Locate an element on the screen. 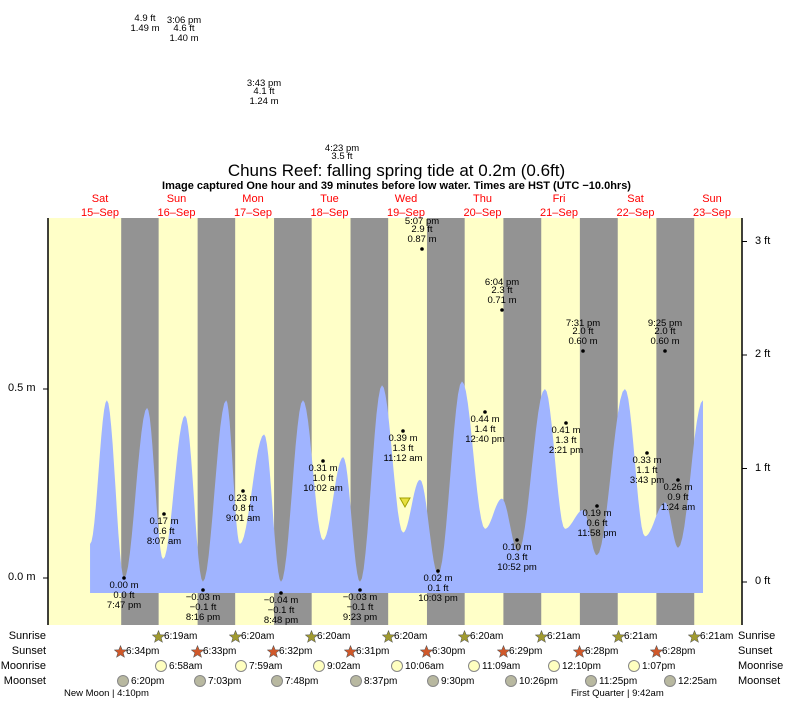 This screenshot has height=701, width=793. moonset-event: 8:37pm is located at coordinates (373, 681).